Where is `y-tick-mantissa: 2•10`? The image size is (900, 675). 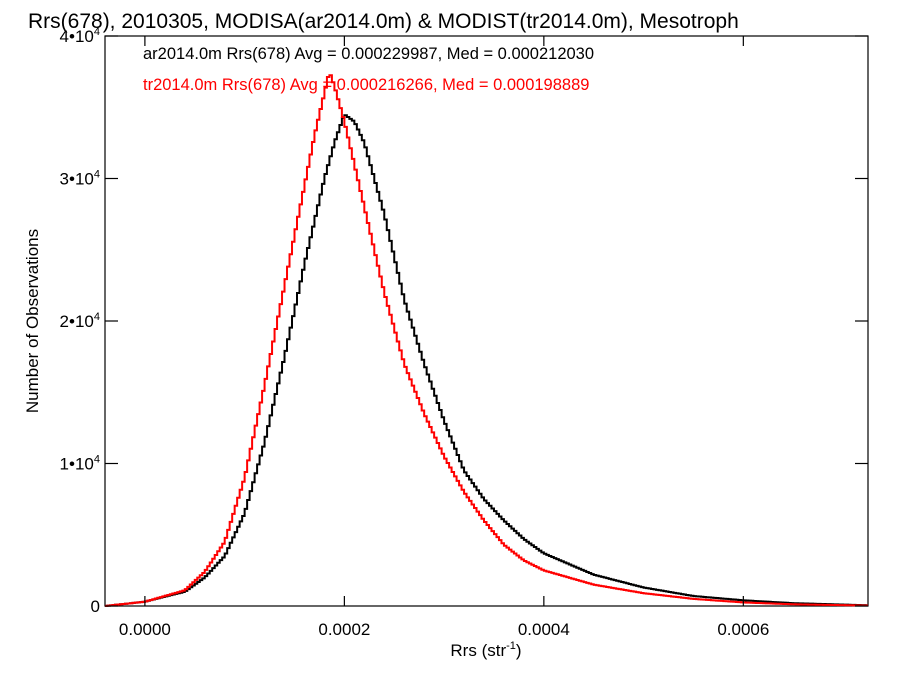
y-tick-mantissa: 2•10 is located at coordinates (77, 321).